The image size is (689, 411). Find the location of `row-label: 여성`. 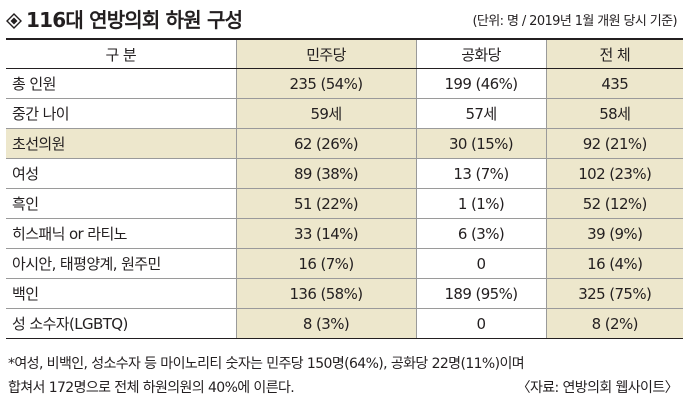

row-label: 여성 is located at coordinates (121, 173).